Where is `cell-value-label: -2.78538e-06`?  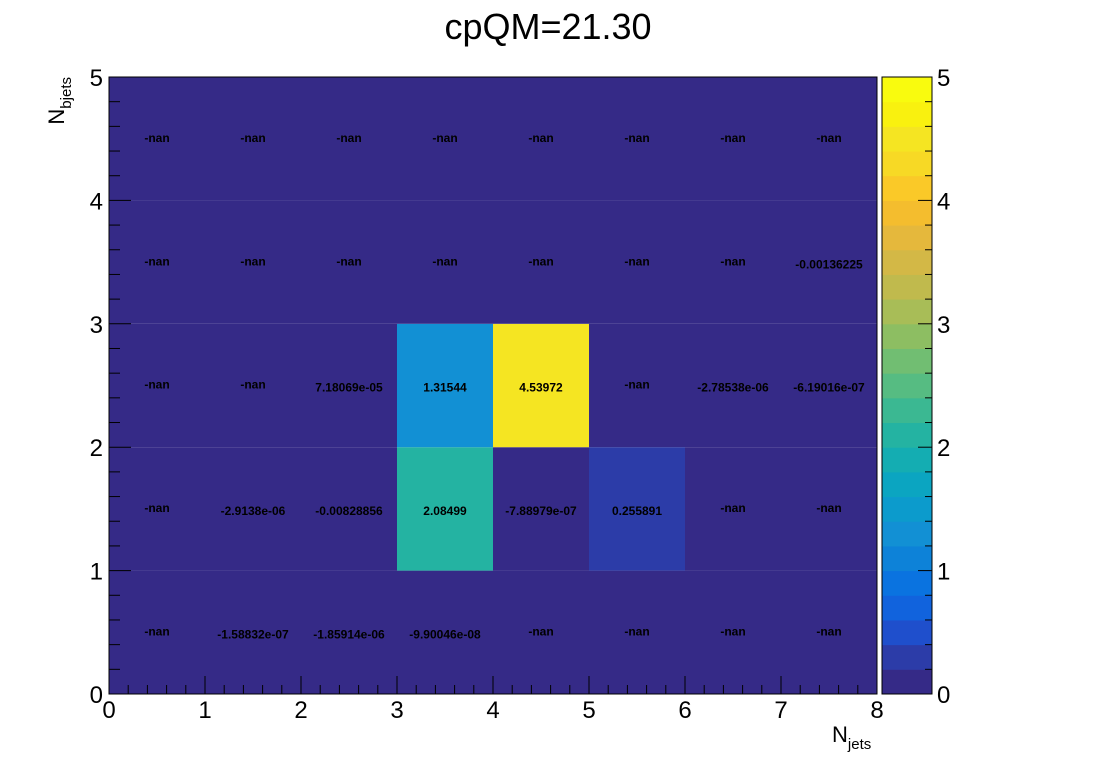 cell-value-label: -2.78538e-06 is located at coordinates (733, 388).